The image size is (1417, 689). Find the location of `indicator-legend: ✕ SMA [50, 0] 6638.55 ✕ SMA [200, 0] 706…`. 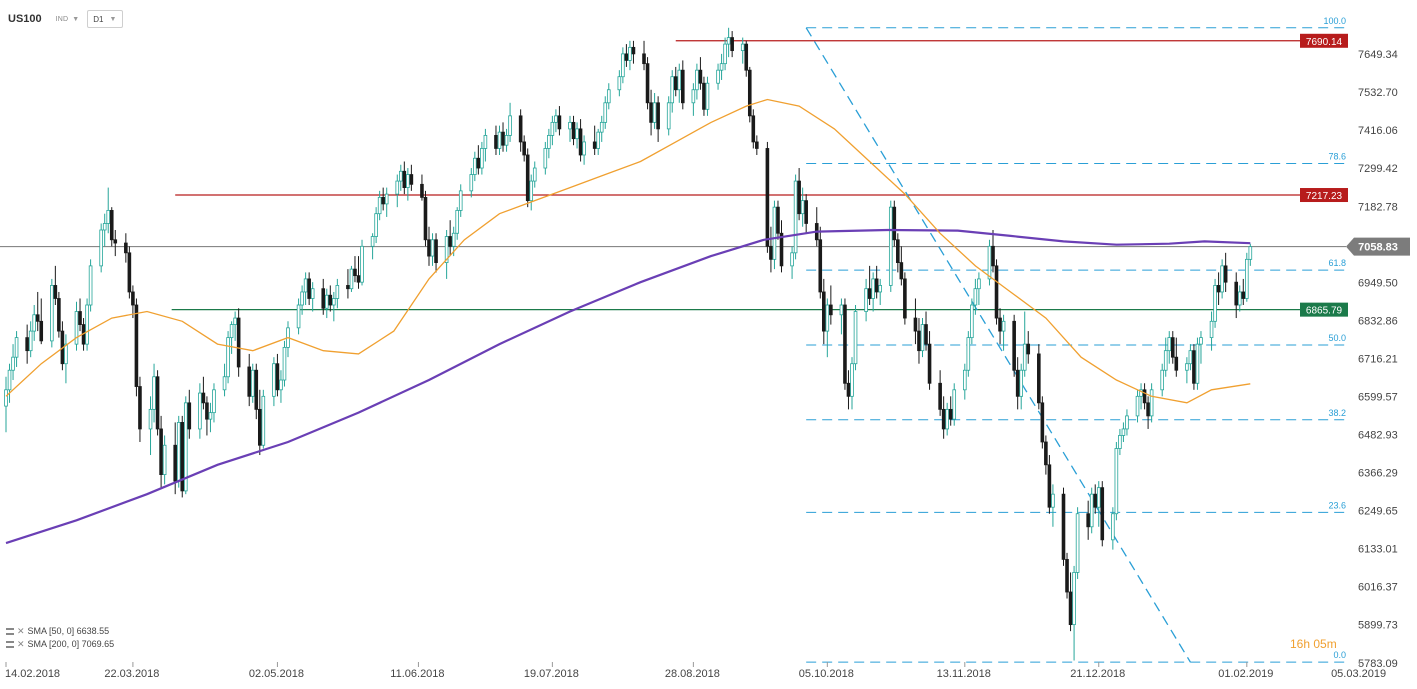

indicator-legend: ✕ SMA [50, 0] 6638.55 ✕ SMA [200, 0] 706… is located at coordinates (60, 638).